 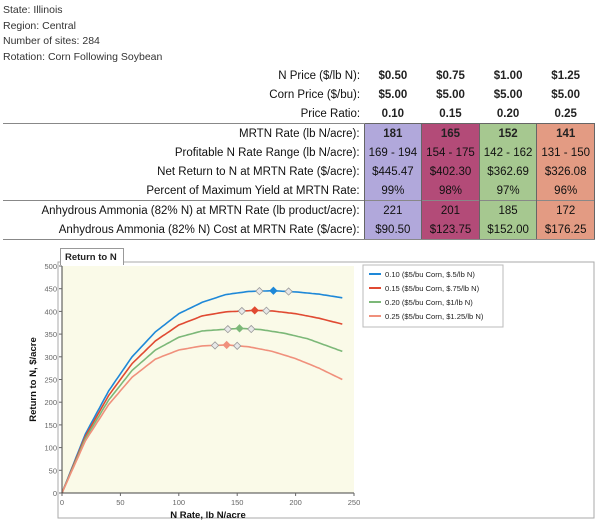 What do you see at coordinates (450, 152) in the screenshot?
I see `cell: 154 - 175` at bounding box center [450, 152].